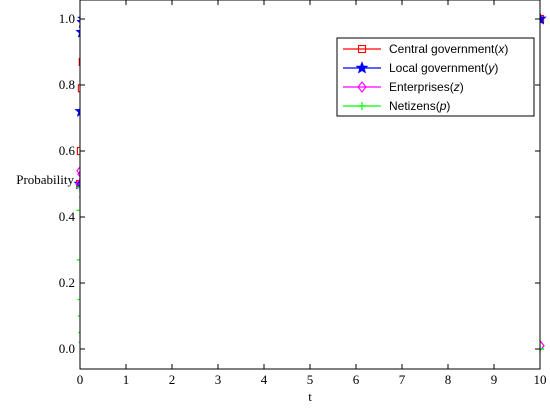  Describe the element at coordinates (80, 379) in the screenshot. I see `x-tick-label: 0` at that location.